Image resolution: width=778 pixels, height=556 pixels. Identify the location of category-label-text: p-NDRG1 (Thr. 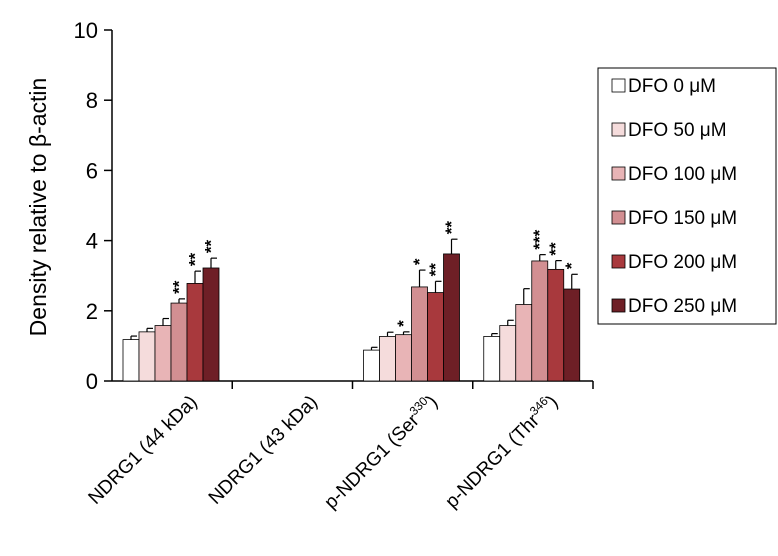
(493, 461).